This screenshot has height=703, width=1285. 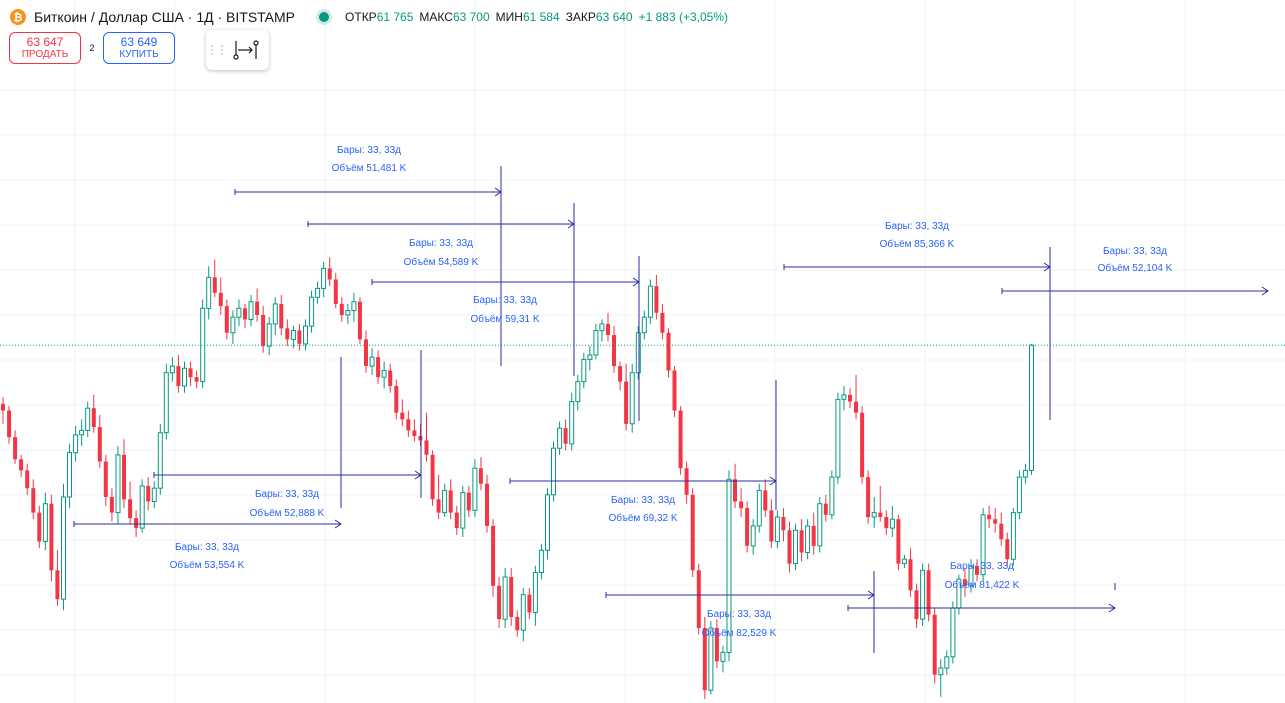 I want to click on bitcoin-icon: ₿, so click(x=18, y=17).